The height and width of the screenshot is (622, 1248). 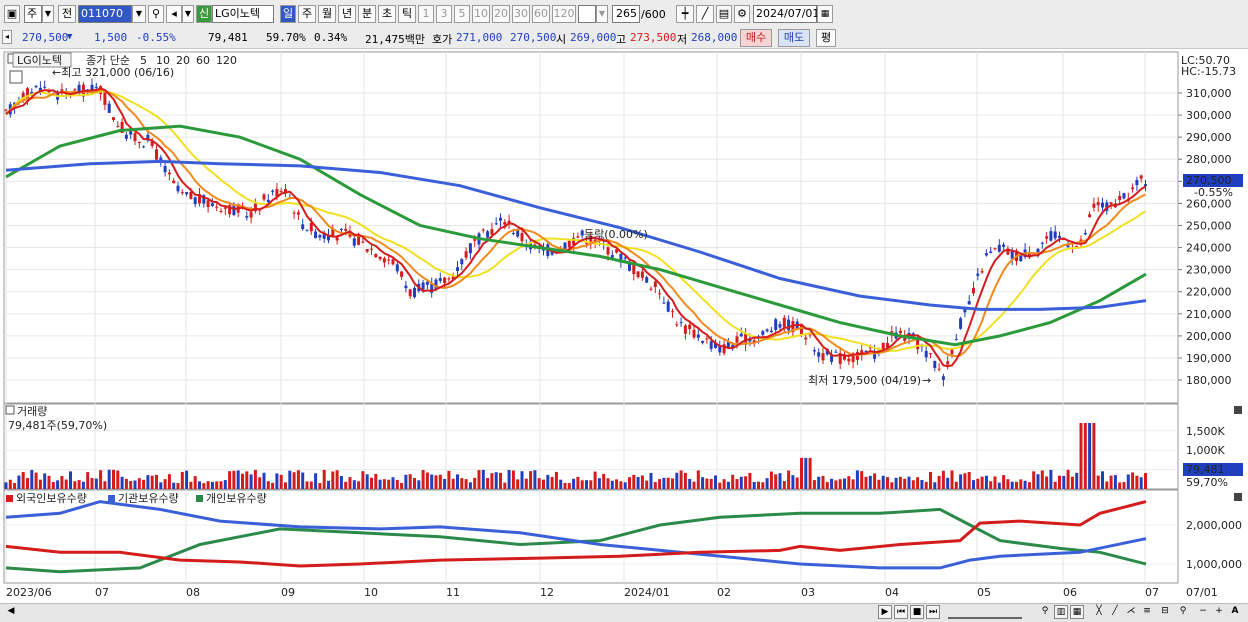 What do you see at coordinates (1183, 611) in the screenshot?
I see `zoom-out-icon: ⚲` at bounding box center [1183, 611].